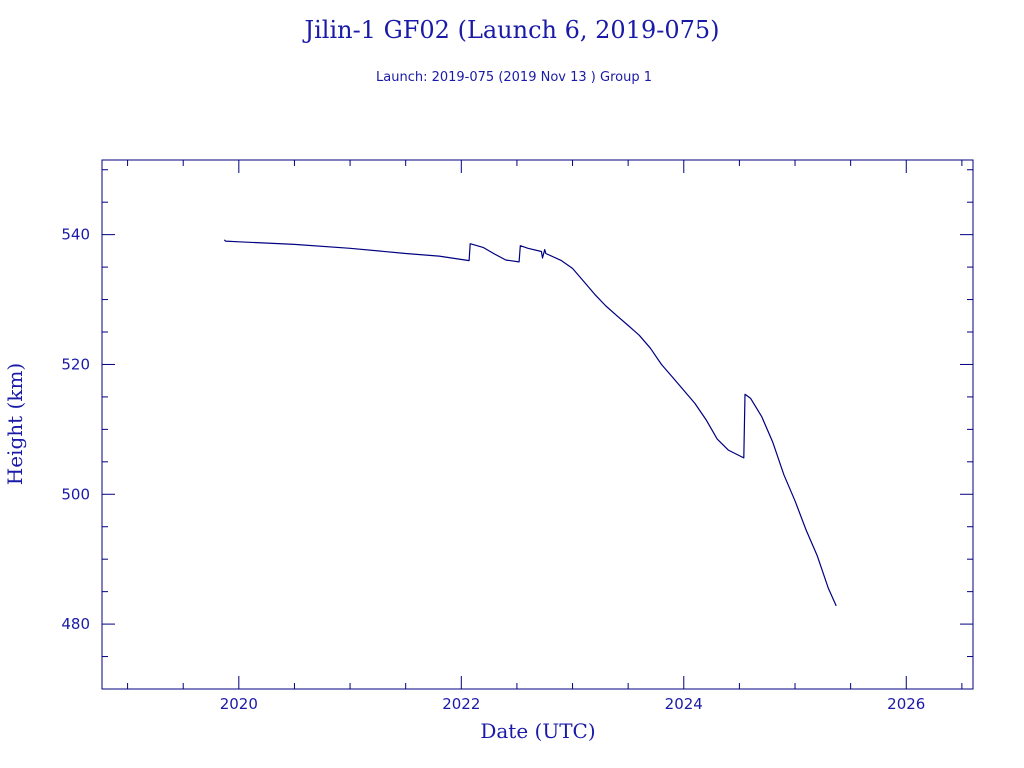 The width and height of the screenshot is (1024, 768). I want to click on x-tick-label: 2024, so click(684, 704).